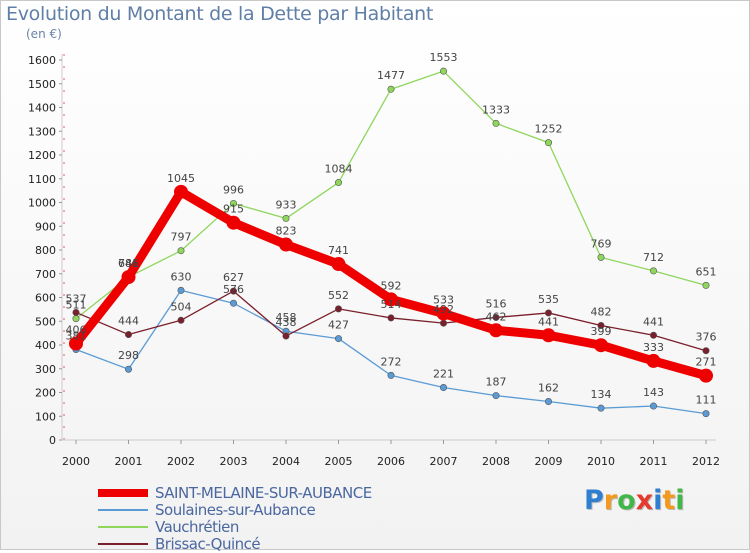 This screenshot has height=553, width=750. Describe the element at coordinates (601, 461) in the screenshot. I see `x-tick-label: 2010` at that location.